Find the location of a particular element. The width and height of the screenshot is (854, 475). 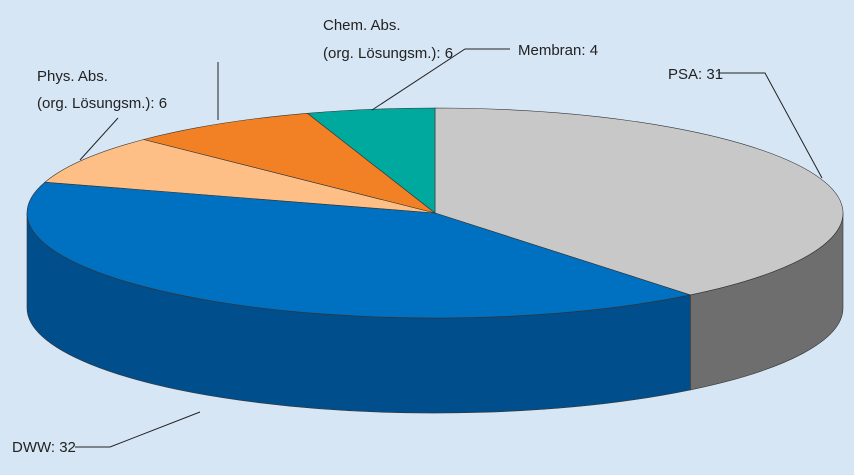

slice-label: PSA: 31 is located at coordinates (695, 74).